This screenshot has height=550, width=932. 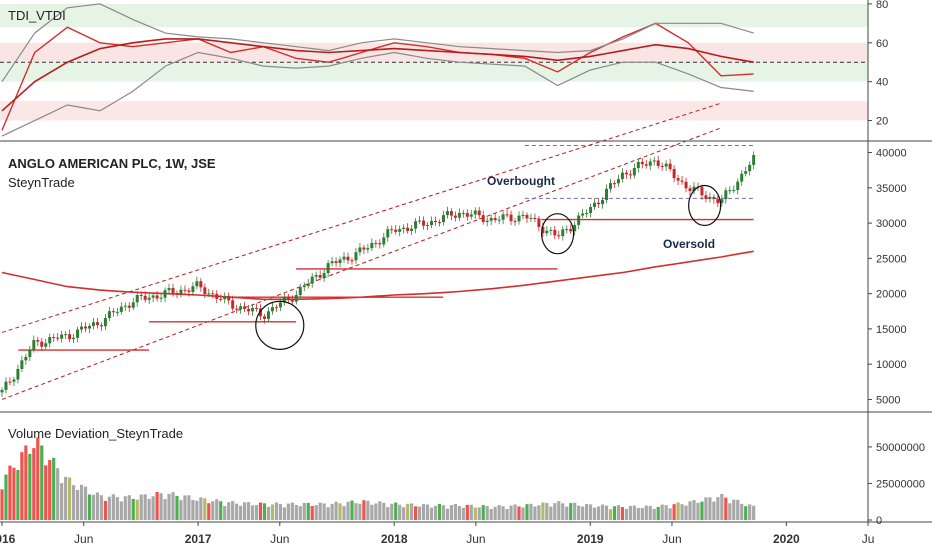 What do you see at coordinates (475, 539) in the screenshot?
I see `time-tick-5: Jun` at bounding box center [475, 539].